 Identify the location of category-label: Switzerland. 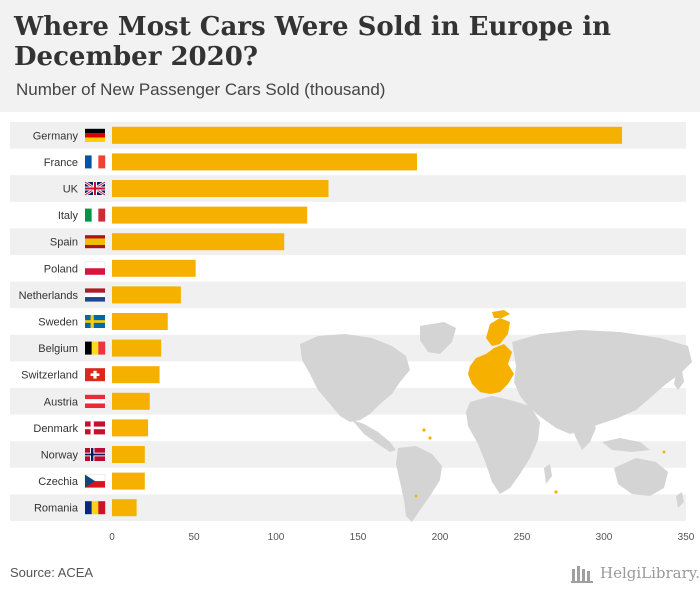
(49, 376).